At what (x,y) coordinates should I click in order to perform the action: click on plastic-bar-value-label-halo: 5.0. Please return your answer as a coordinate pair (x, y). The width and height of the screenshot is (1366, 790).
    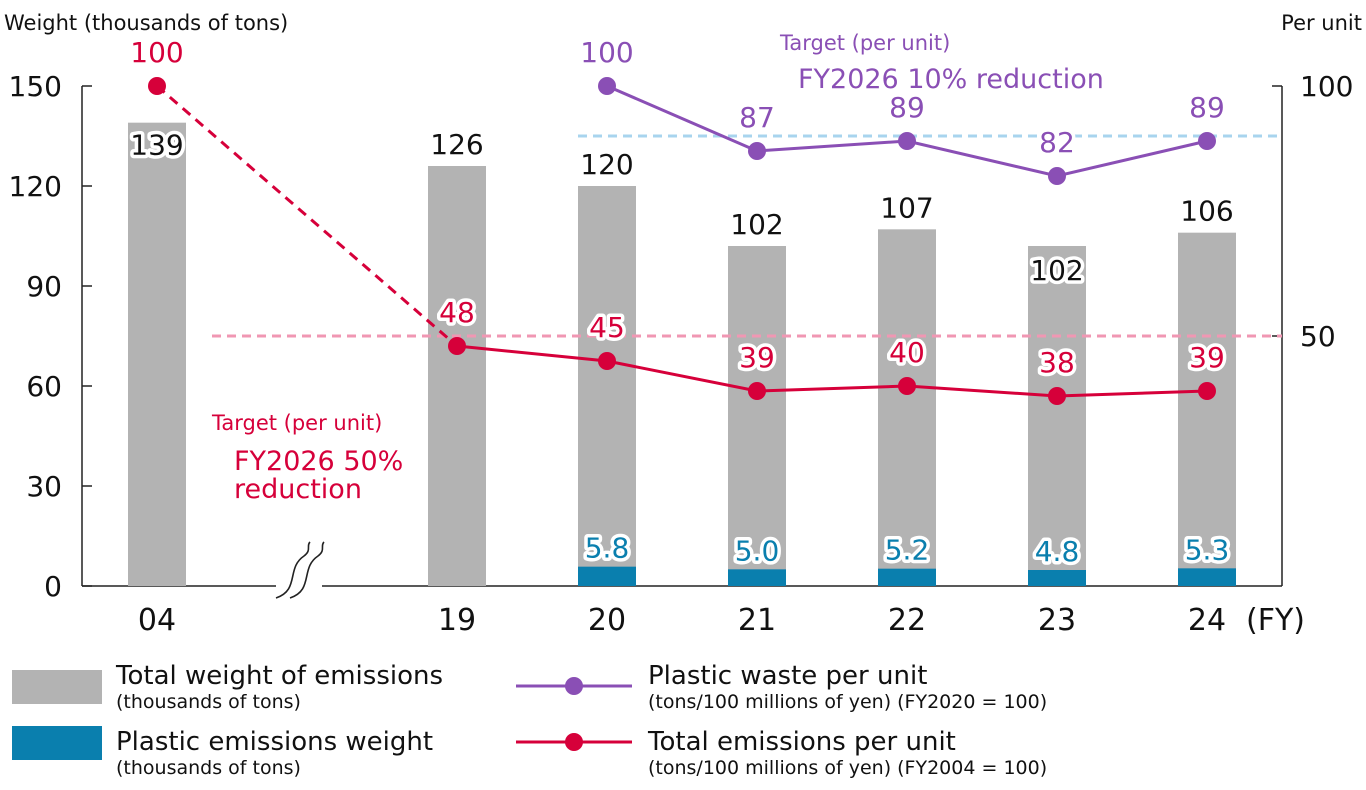
    Looking at the image, I should click on (757, 550).